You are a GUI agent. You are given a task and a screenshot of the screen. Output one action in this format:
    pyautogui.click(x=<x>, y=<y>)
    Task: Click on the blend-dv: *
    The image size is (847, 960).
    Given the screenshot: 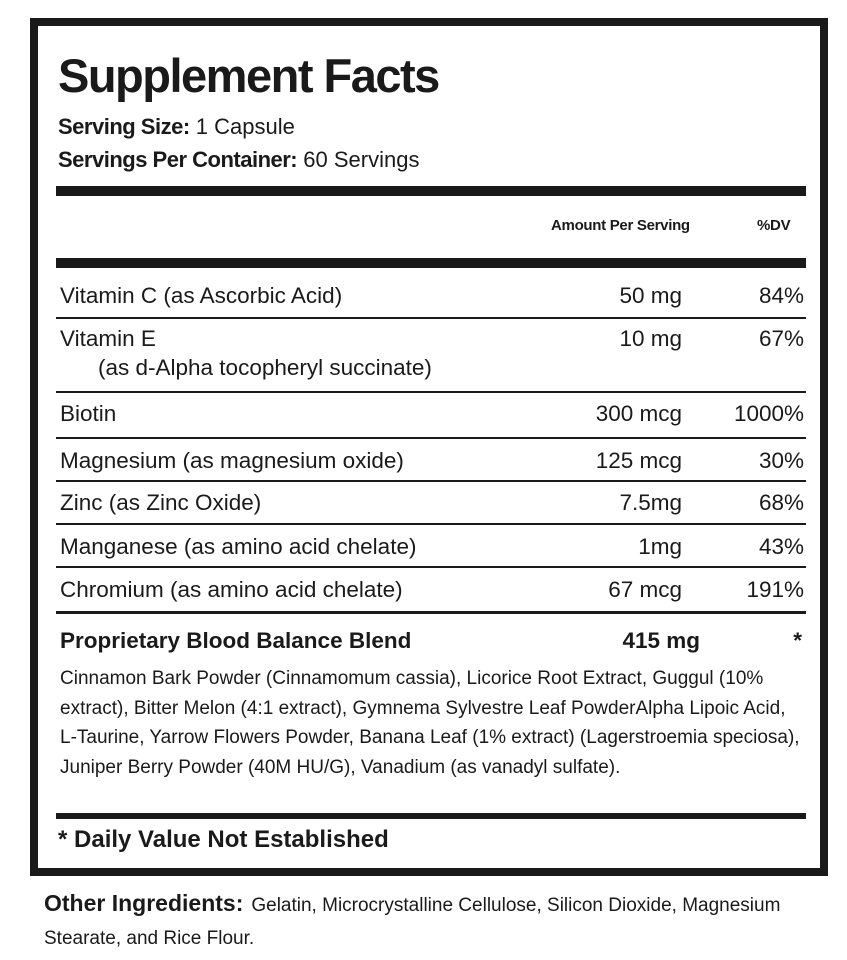 What is the action you would take?
    pyautogui.click(x=797, y=640)
    